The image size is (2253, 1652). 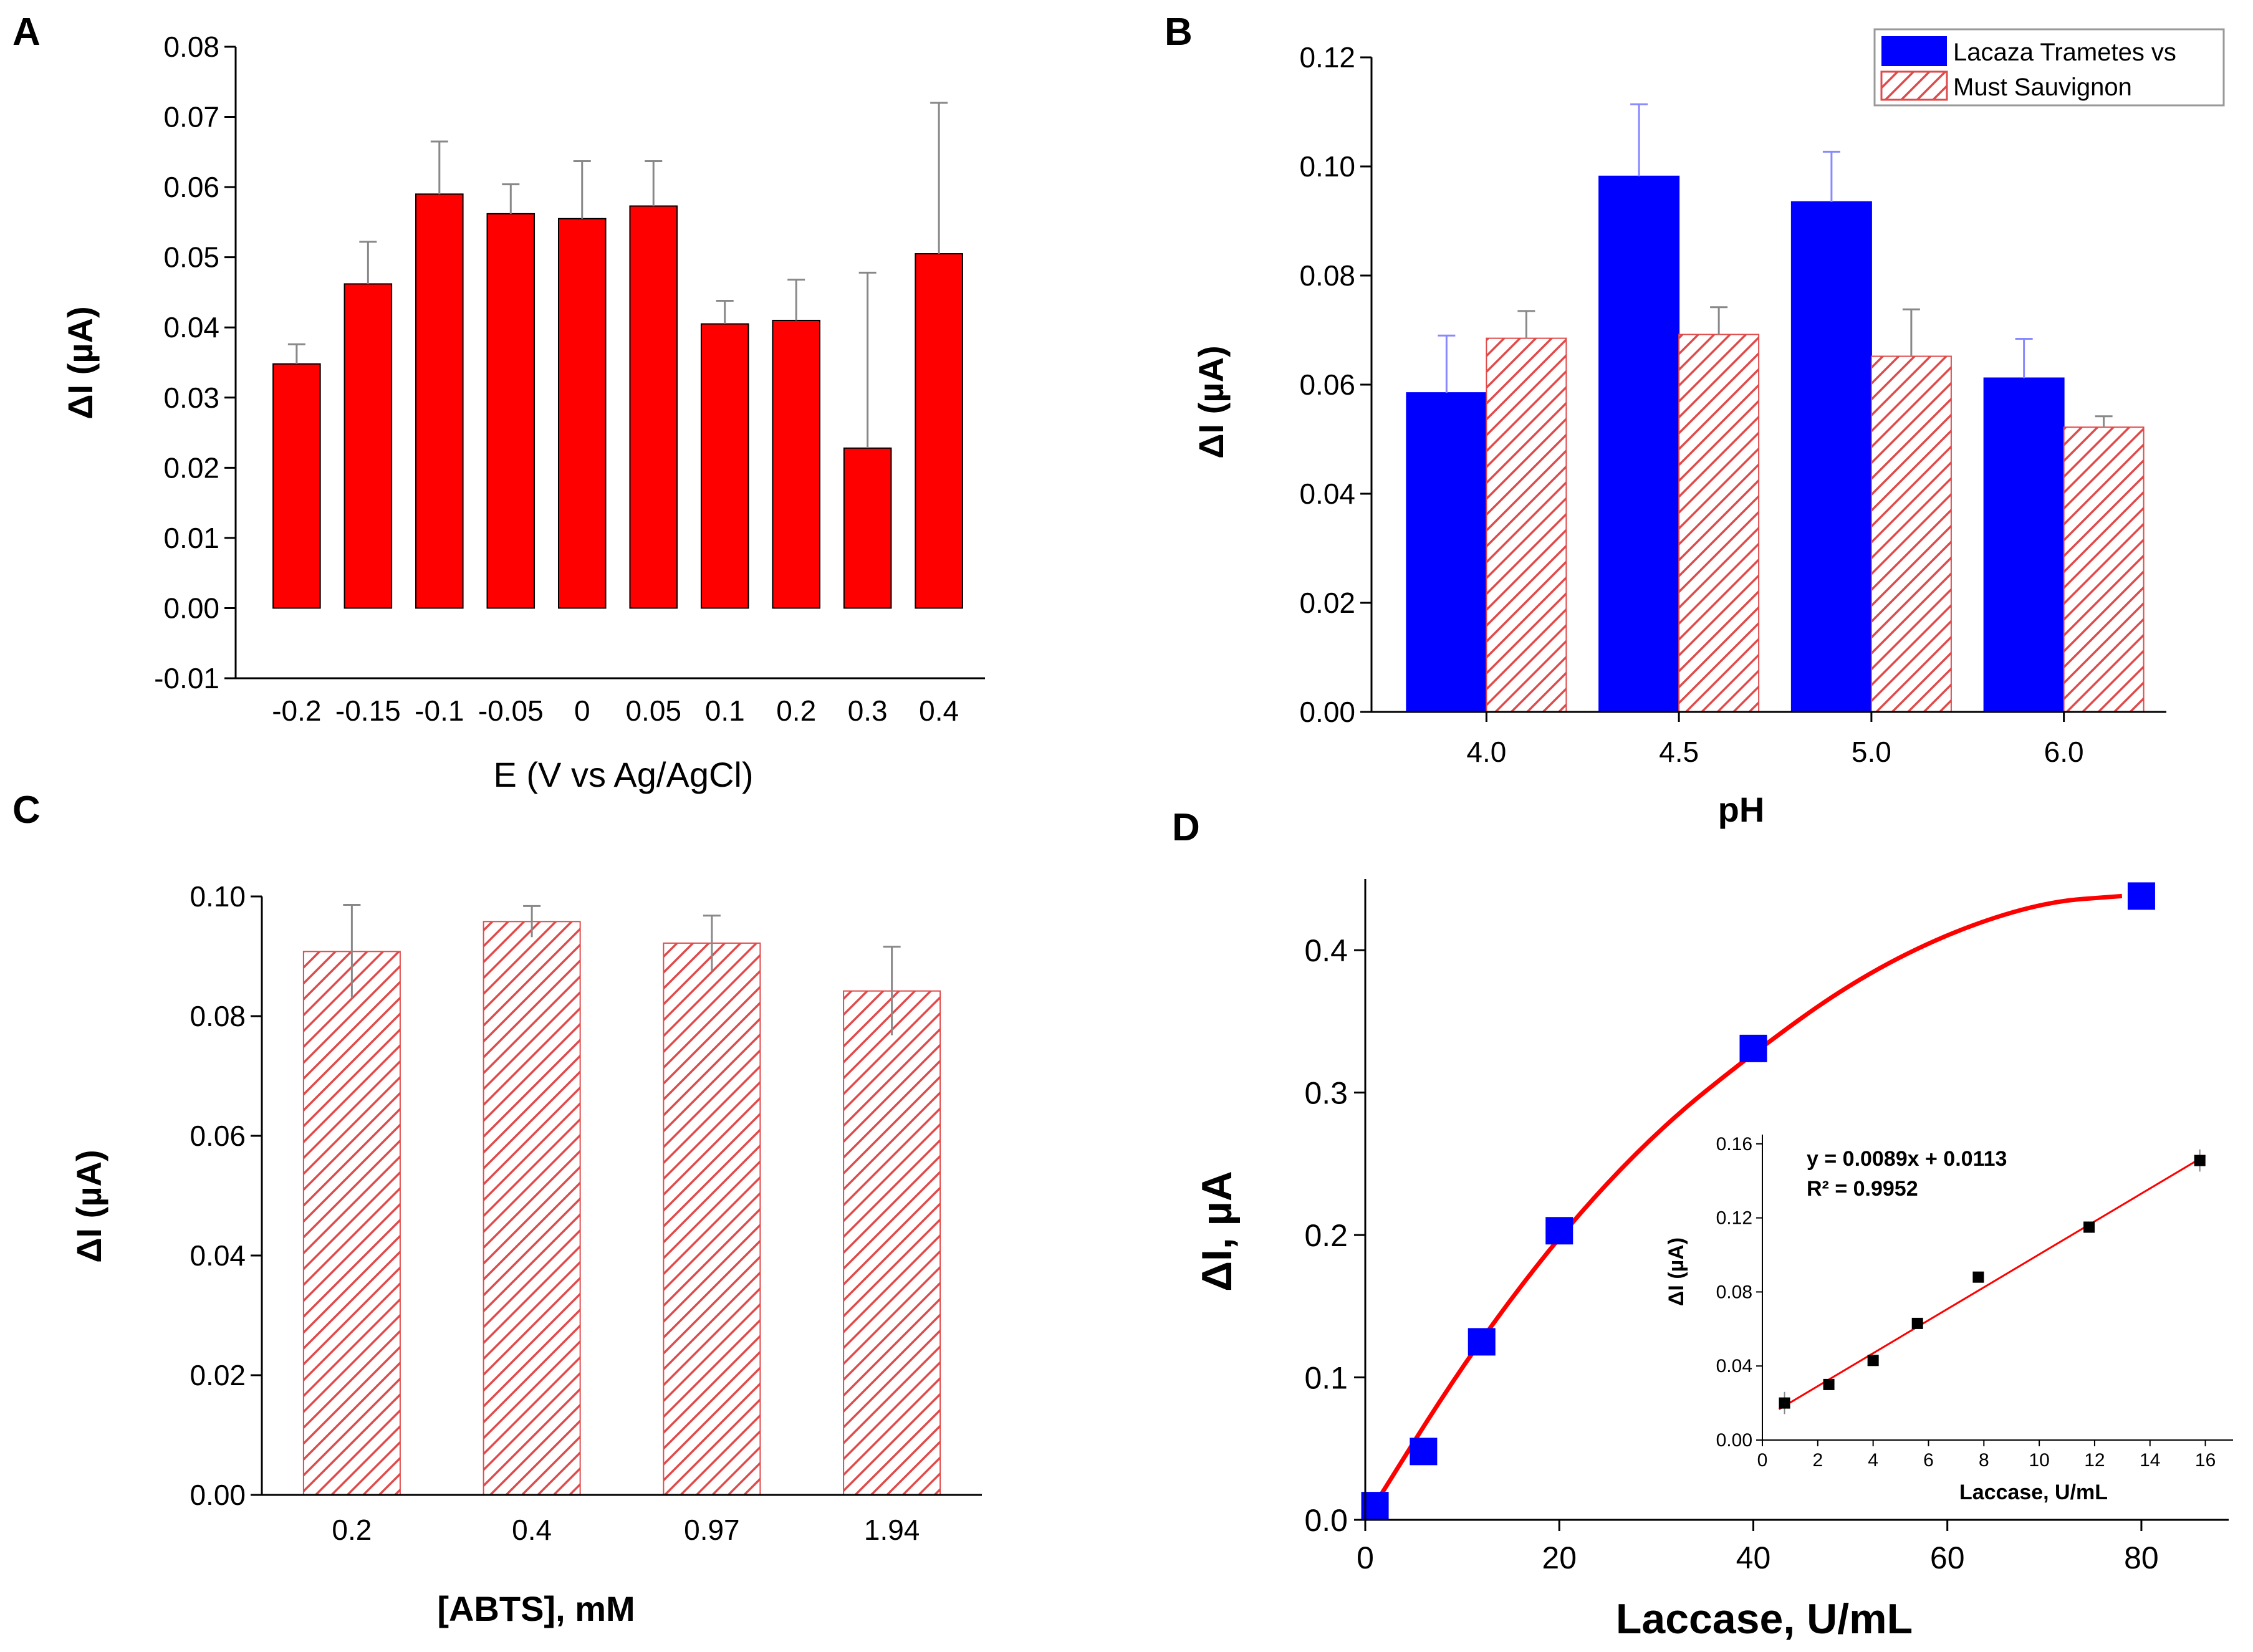 I want to click on panel-b-y-tick-label: 0.04, so click(x=1327, y=494).